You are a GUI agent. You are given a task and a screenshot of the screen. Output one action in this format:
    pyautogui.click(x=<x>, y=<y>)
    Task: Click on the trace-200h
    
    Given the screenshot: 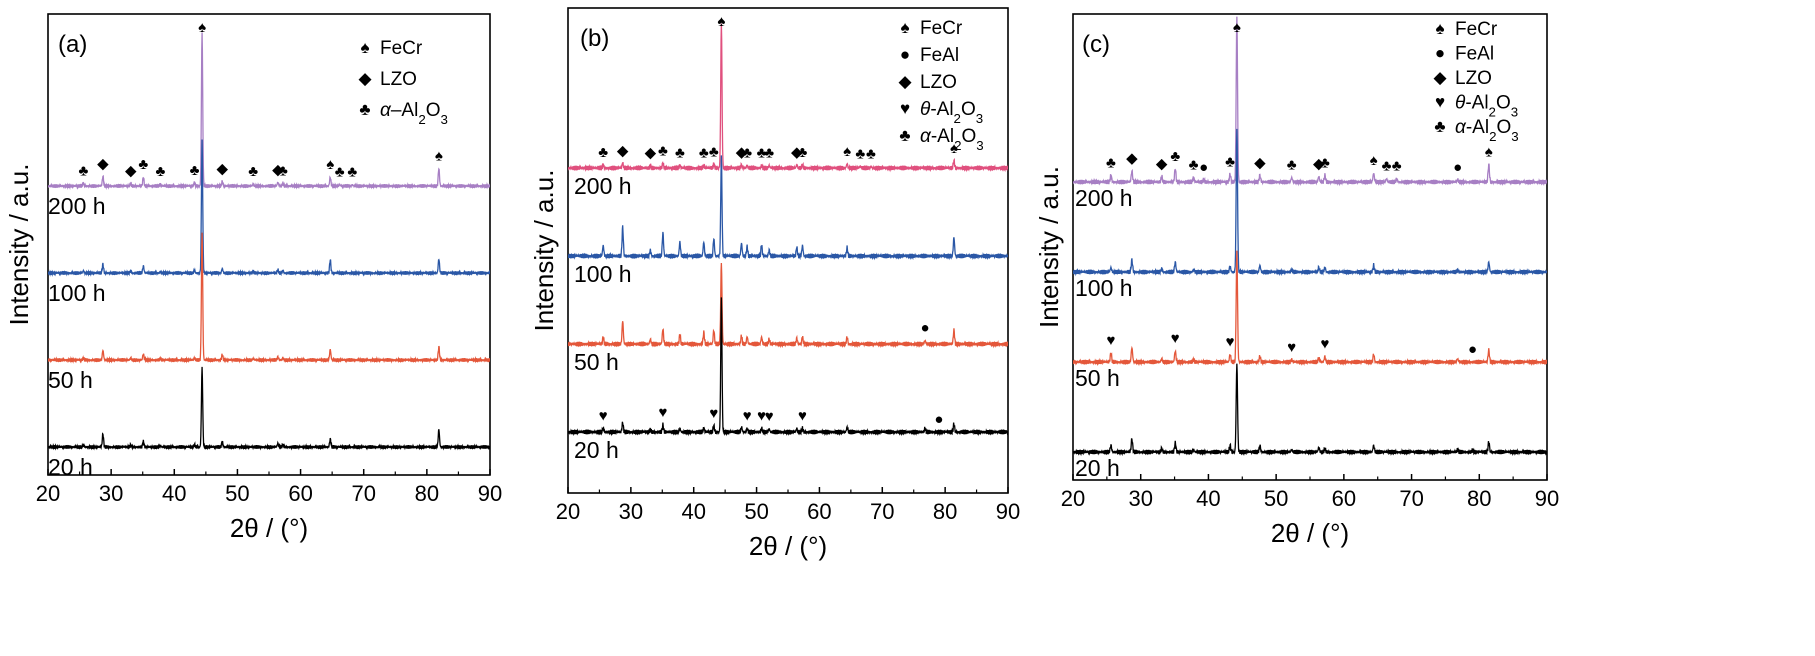 What is the action you would take?
    pyautogui.click(x=269, y=111)
    